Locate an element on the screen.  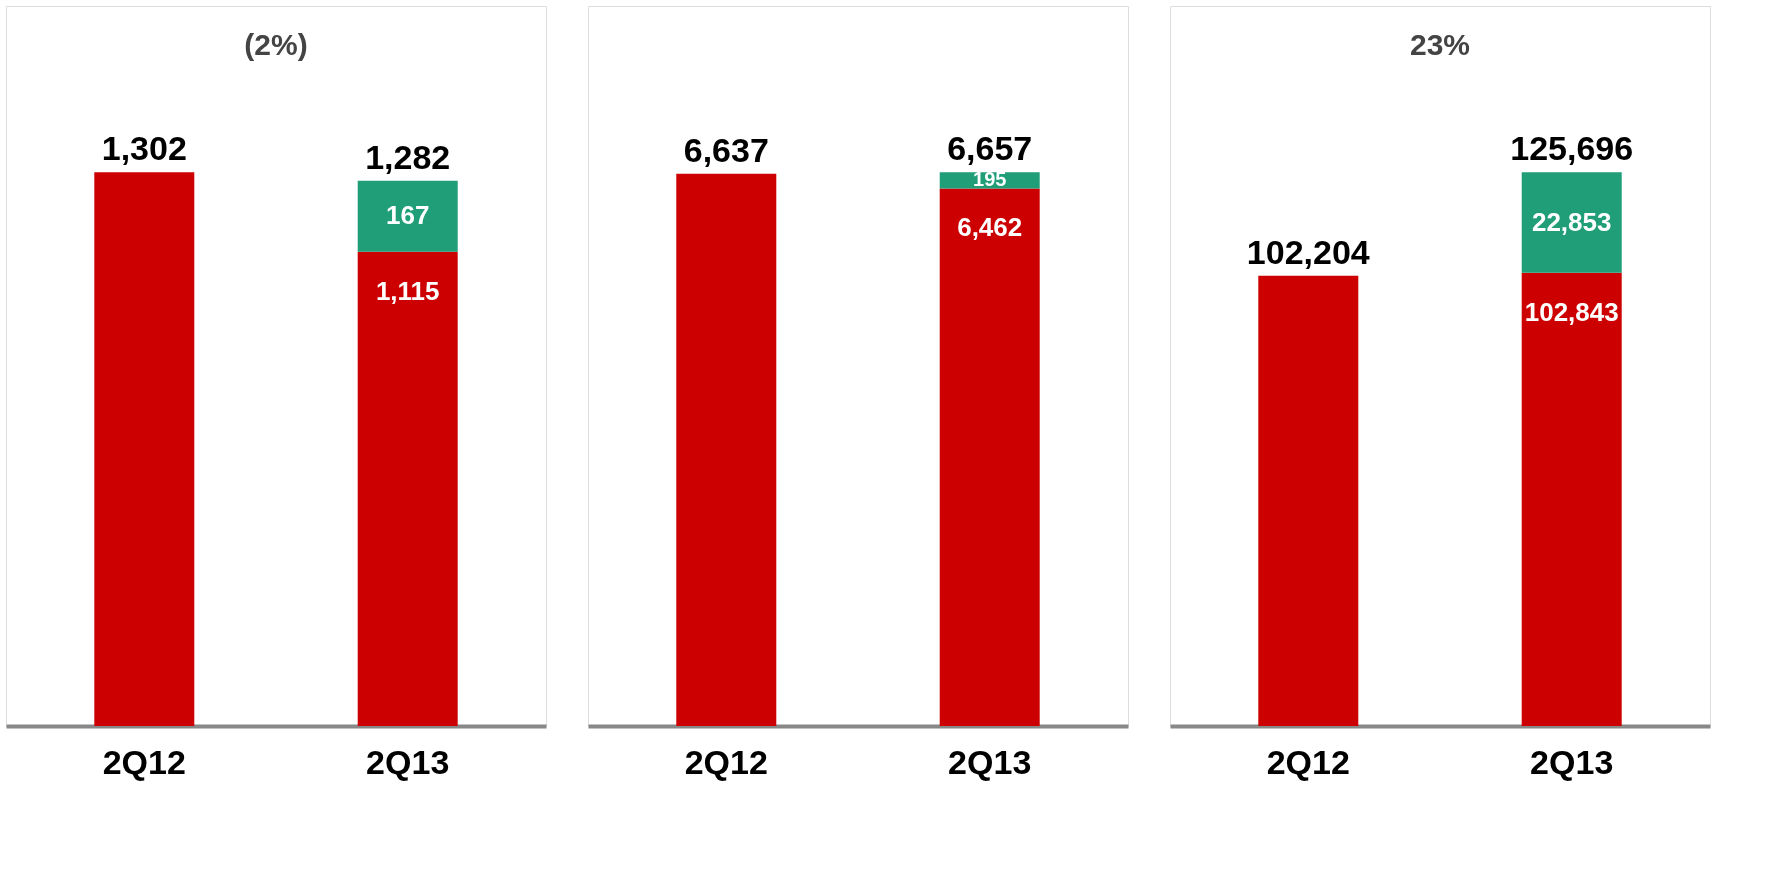
data-label: 1,302 is located at coordinates (144, 148).